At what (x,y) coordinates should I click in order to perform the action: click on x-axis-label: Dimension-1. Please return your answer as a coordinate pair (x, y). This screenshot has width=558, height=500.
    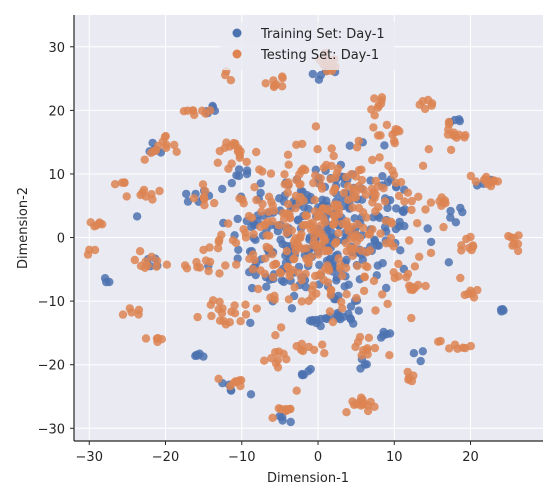
    Looking at the image, I should click on (308, 478).